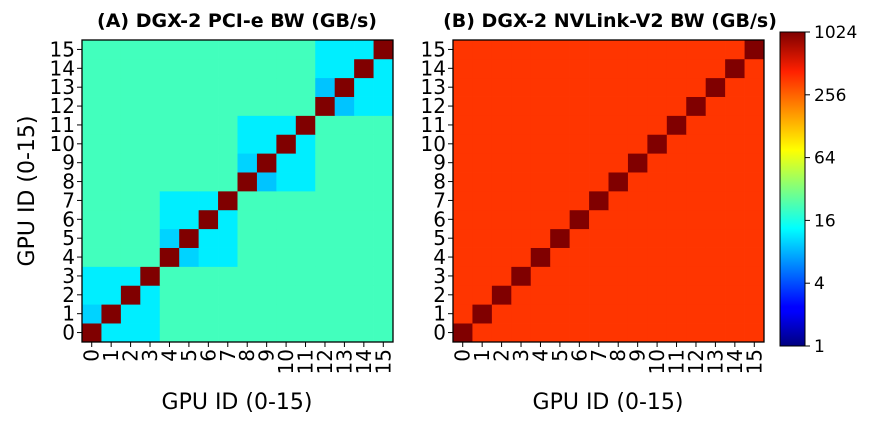 Image resolution: width=872 pixels, height=430 pixels. Describe the element at coordinates (482, 144) in the screenshot. I see `heatmap-cell-r10-c1` at that location.